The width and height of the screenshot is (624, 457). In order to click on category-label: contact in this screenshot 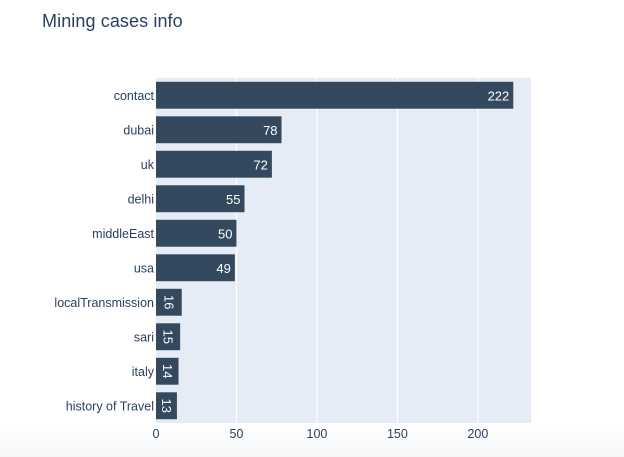, I will do `click(134, 96)`.